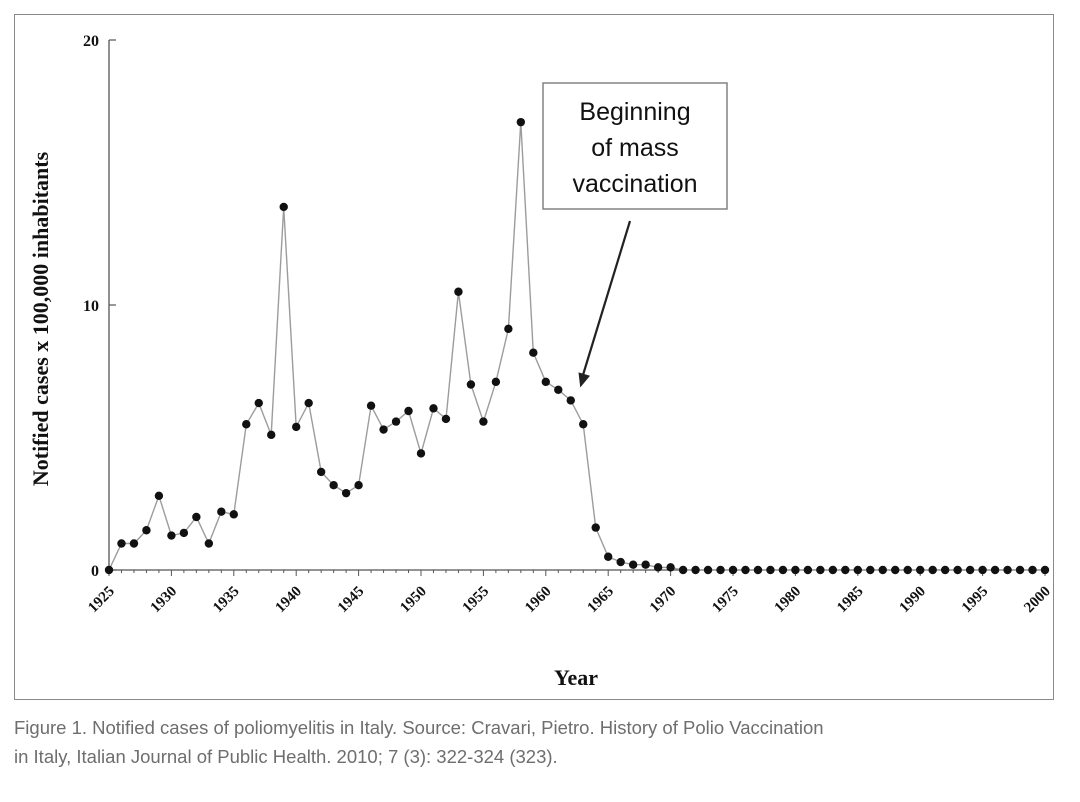  Describe the element at coordinates (663, 600) in the screenshot. I see `x-tick-label: 1970` at that location.